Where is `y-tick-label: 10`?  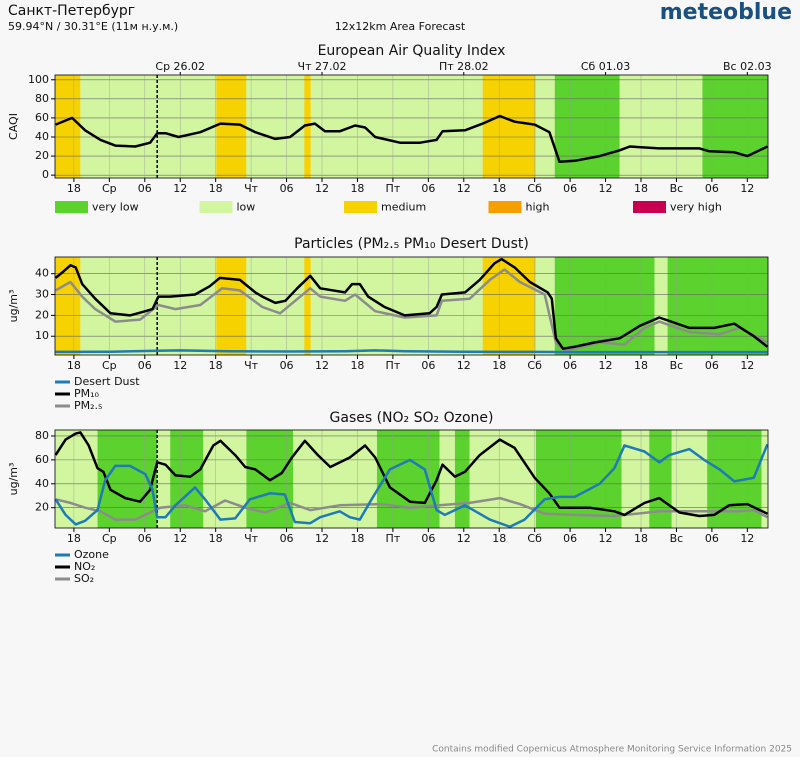 y-tick-label: 10 is located at coordinates (42, 335).